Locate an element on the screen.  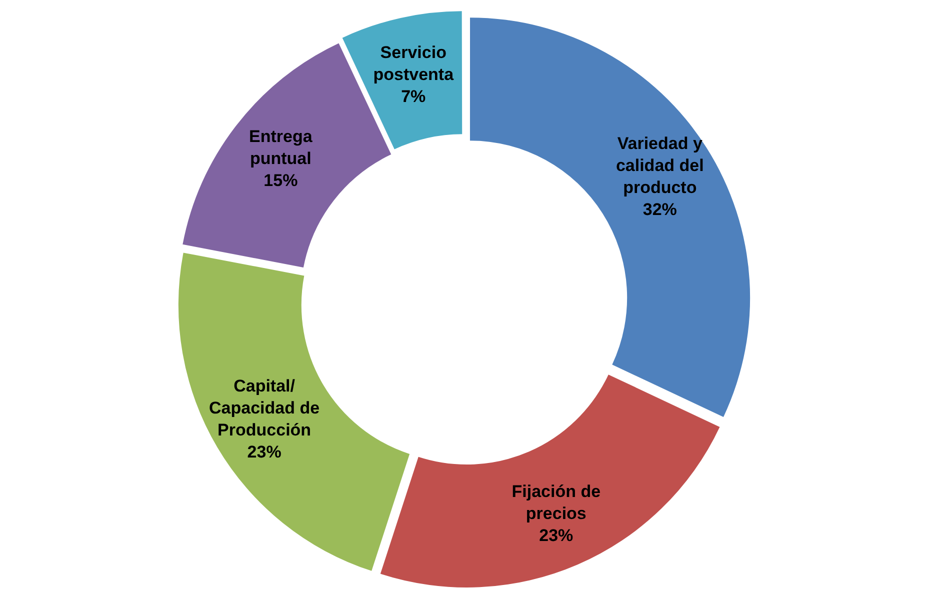
slice-label: Fijación de precios is located at coordinates (556, 503).